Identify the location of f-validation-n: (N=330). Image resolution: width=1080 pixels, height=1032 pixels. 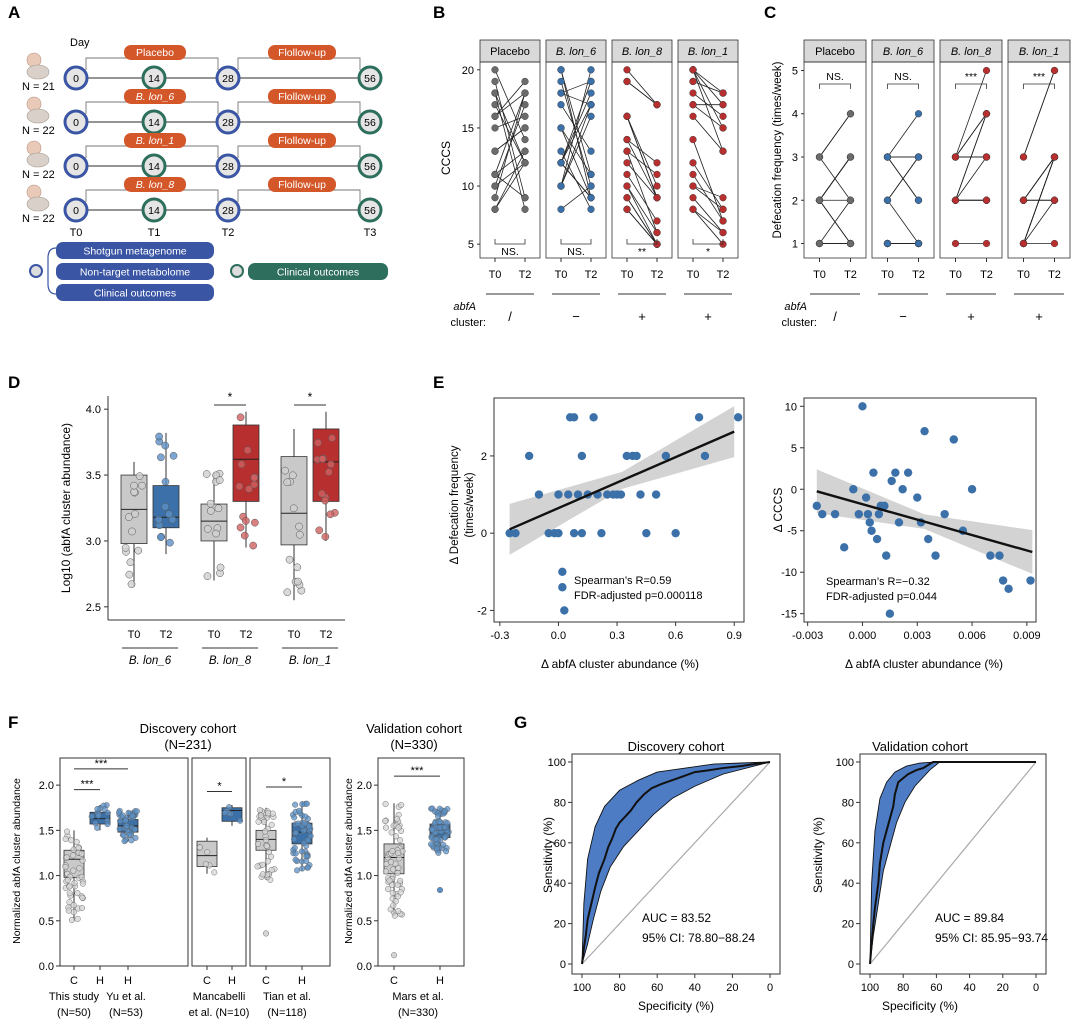
(413, 744).